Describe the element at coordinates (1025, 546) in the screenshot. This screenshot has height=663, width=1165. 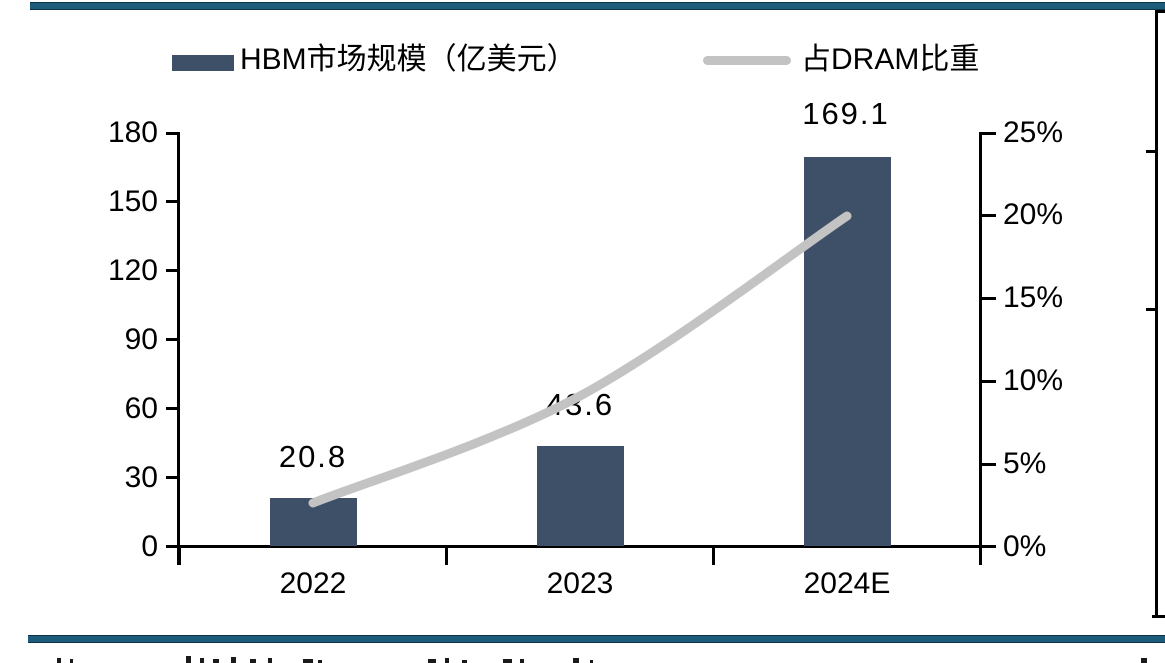
I see `right-y-label: 0%` at that location.